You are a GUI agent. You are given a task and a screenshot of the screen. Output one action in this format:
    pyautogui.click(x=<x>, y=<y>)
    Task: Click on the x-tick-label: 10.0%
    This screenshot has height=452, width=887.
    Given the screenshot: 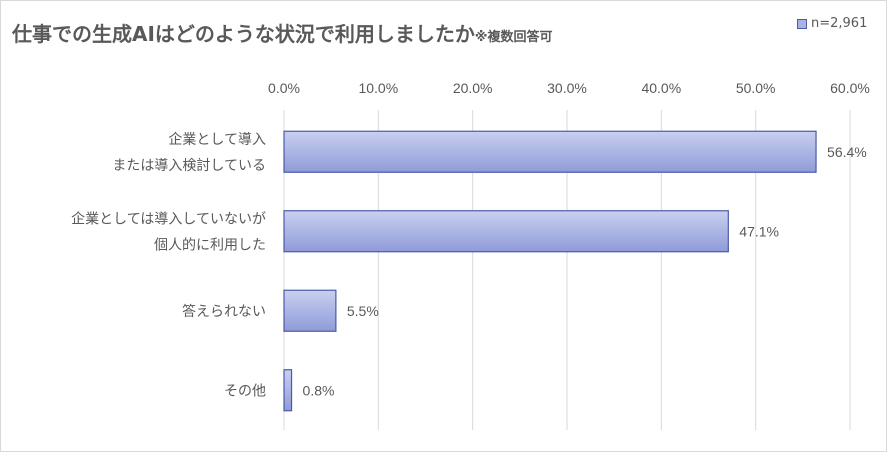 What is the action you would take?
    pyautogui.click(x=378, y=88)
    